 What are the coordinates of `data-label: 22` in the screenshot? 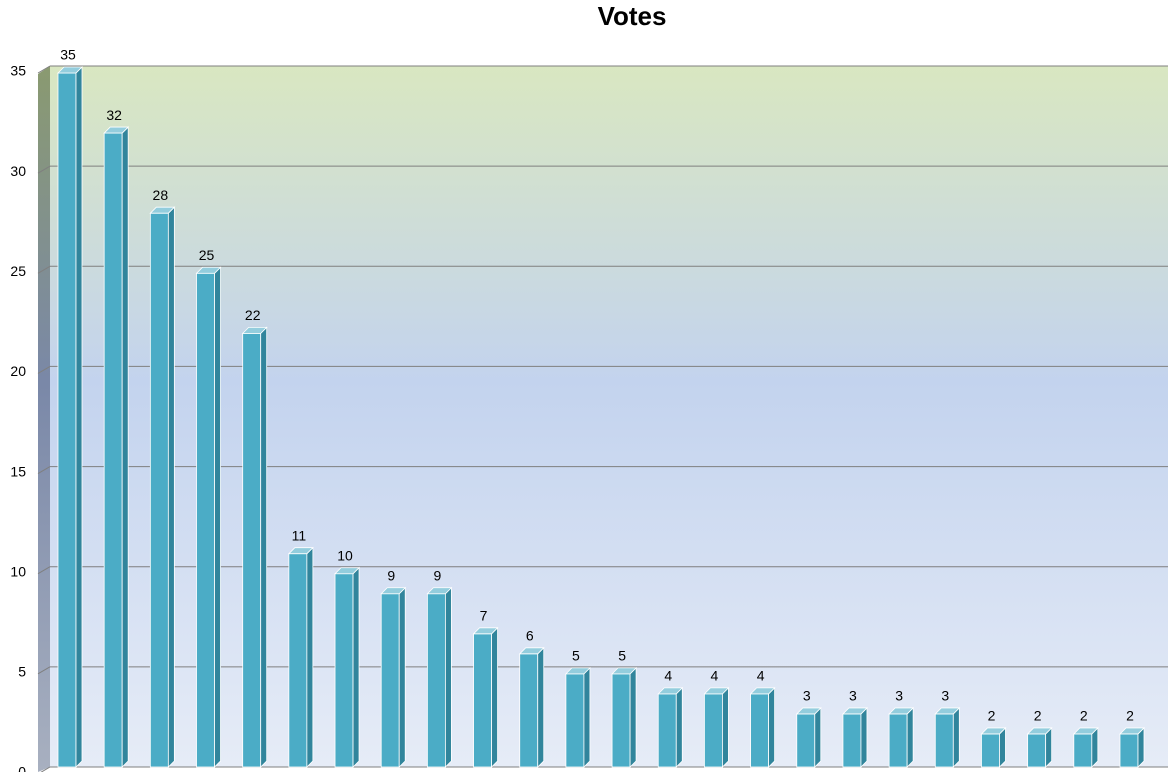 It's located at (253, 315).